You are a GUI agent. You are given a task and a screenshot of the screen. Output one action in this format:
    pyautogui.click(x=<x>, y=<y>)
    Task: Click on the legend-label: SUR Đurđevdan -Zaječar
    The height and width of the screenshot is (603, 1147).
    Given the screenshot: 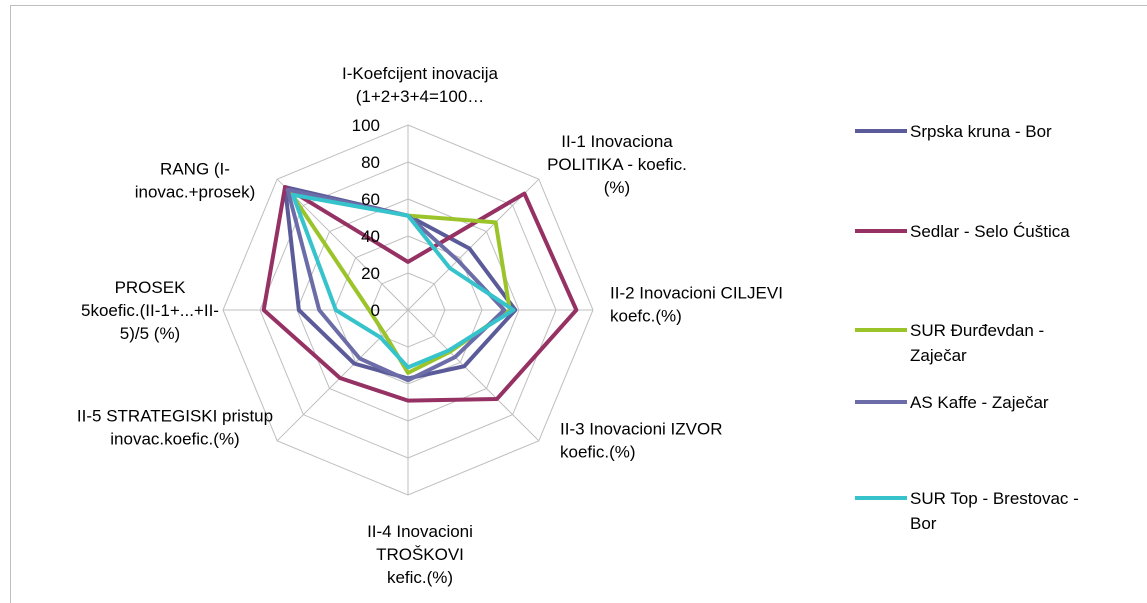 What is the action you would take?
    pyautogui.click(x=977, y=343)
    